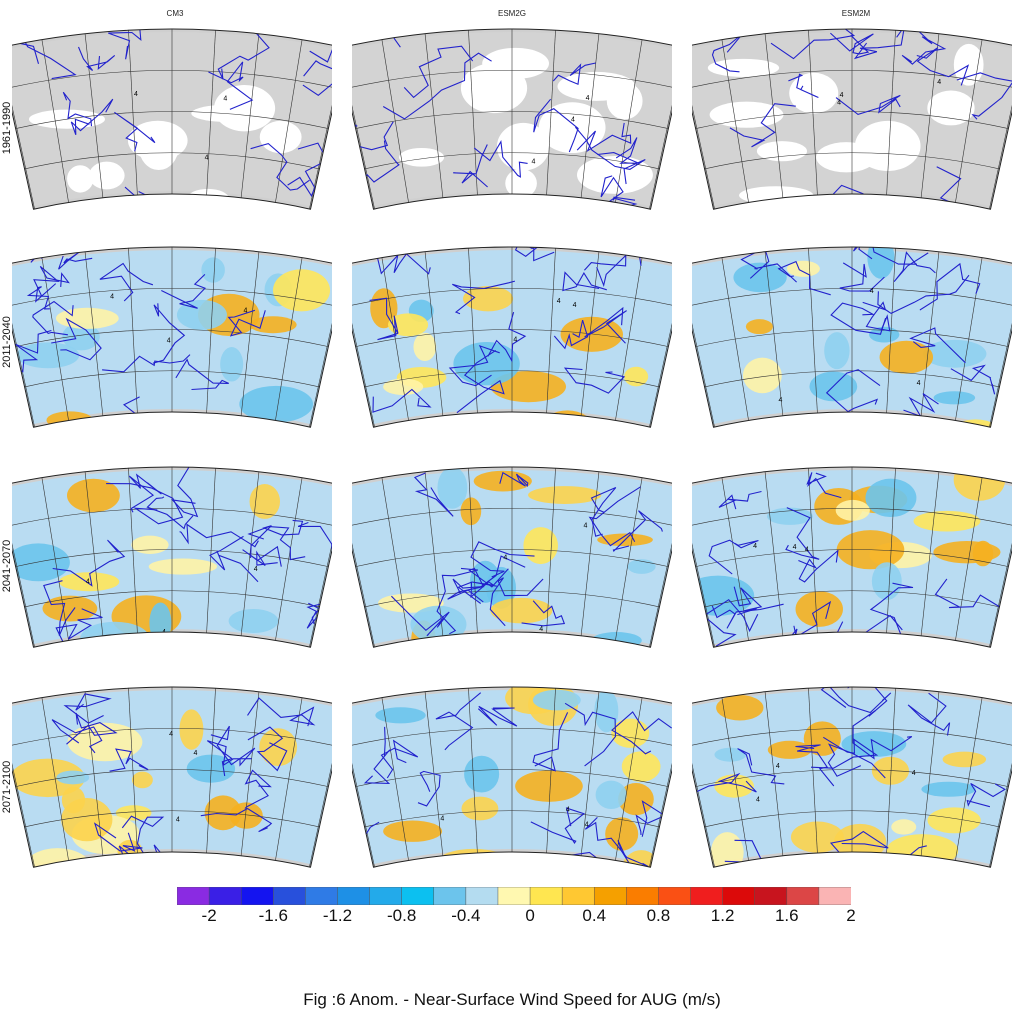 The image size is (1024, 1024). Describe the element at coordinates (337, 915) in the screenshot. I see `colorbar-tick-label: -1.2` at that location.